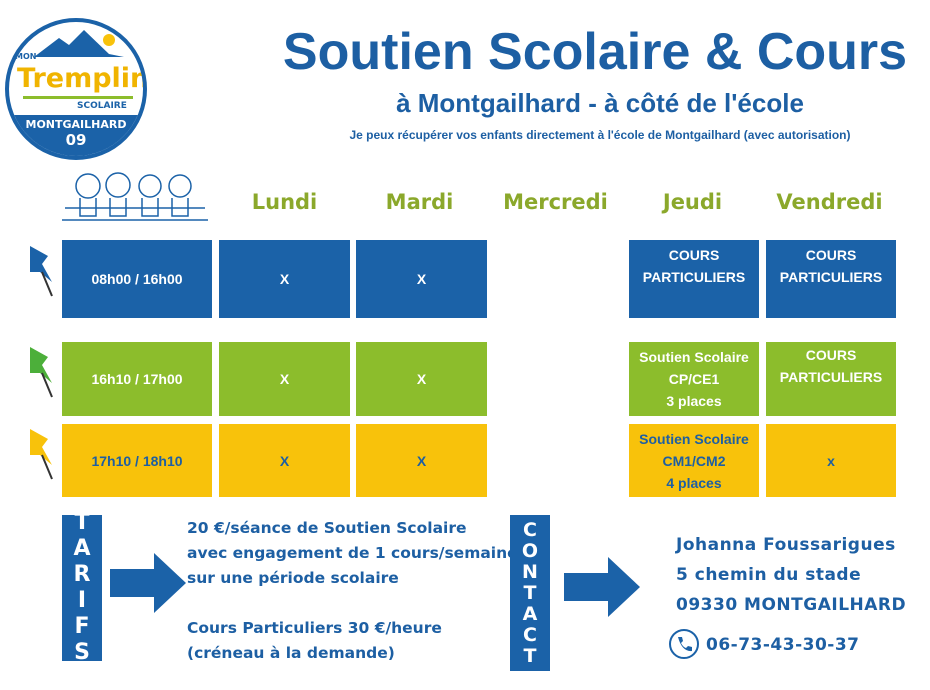  What do you see at coordinates (692, 202) in the screenshot?
I see `day-jeudi: Jeudi` at bounding box center [692, 202].